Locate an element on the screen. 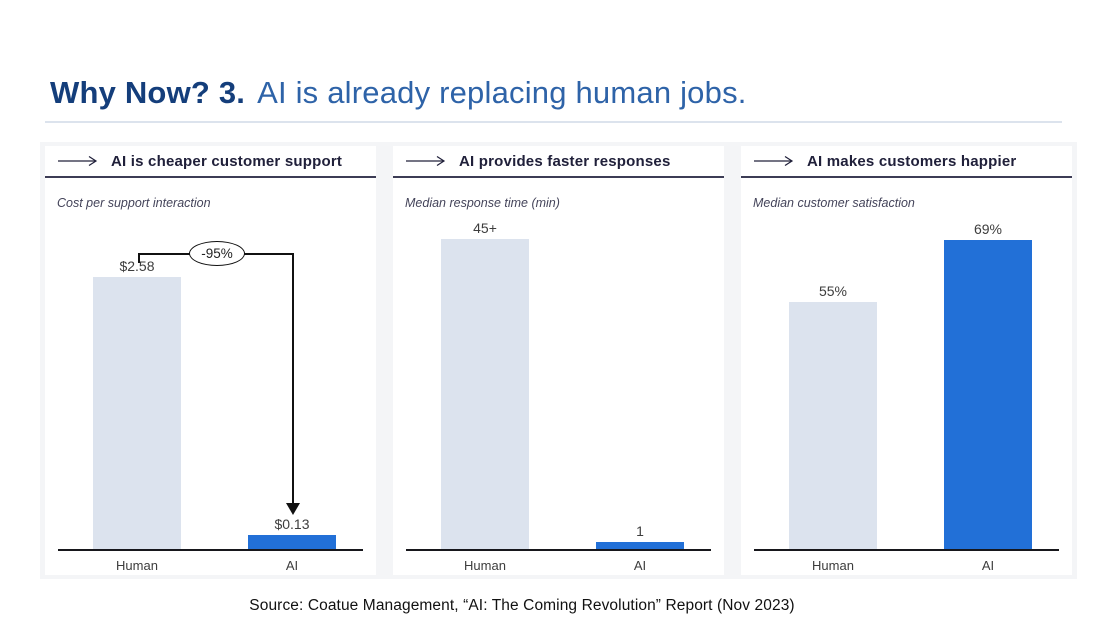 The image size is (1114, 625). bar-group-human: $2.58 is located at coordinates (137, 403).